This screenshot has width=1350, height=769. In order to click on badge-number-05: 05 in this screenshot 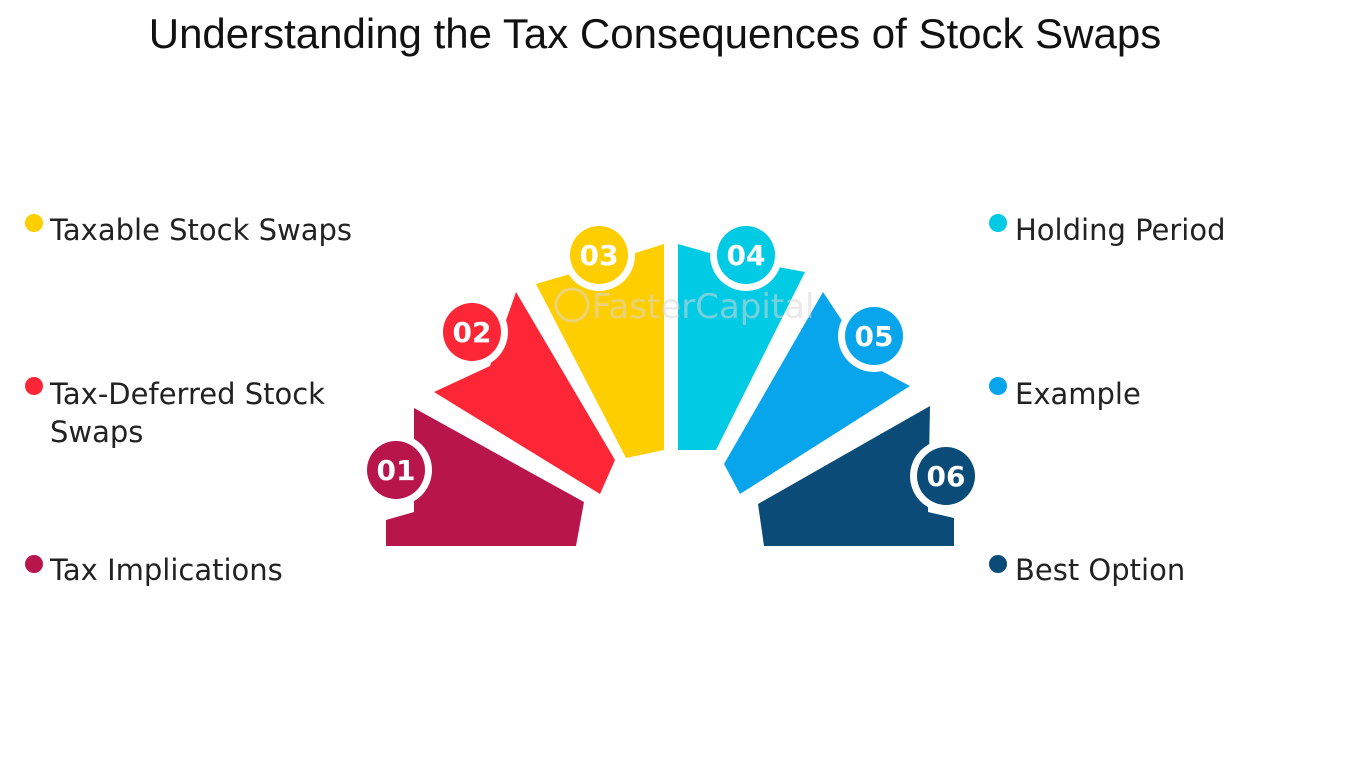, I will do `click(874, 336)`.